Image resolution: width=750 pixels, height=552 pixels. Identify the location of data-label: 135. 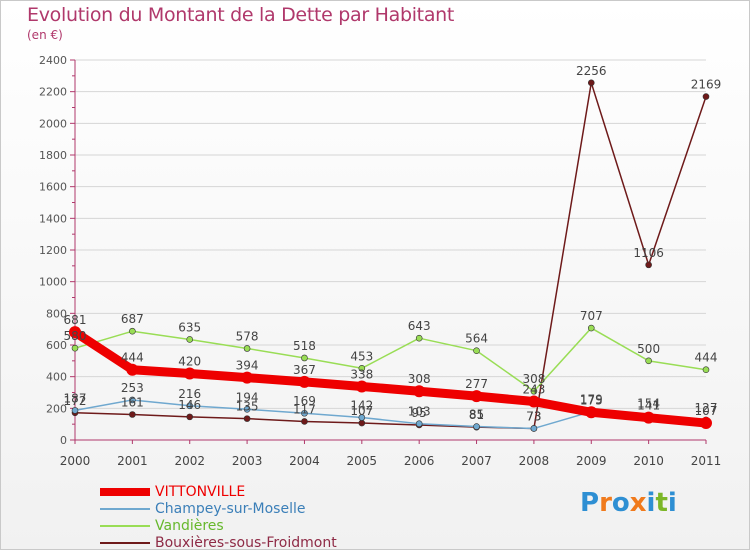
(247, 407).